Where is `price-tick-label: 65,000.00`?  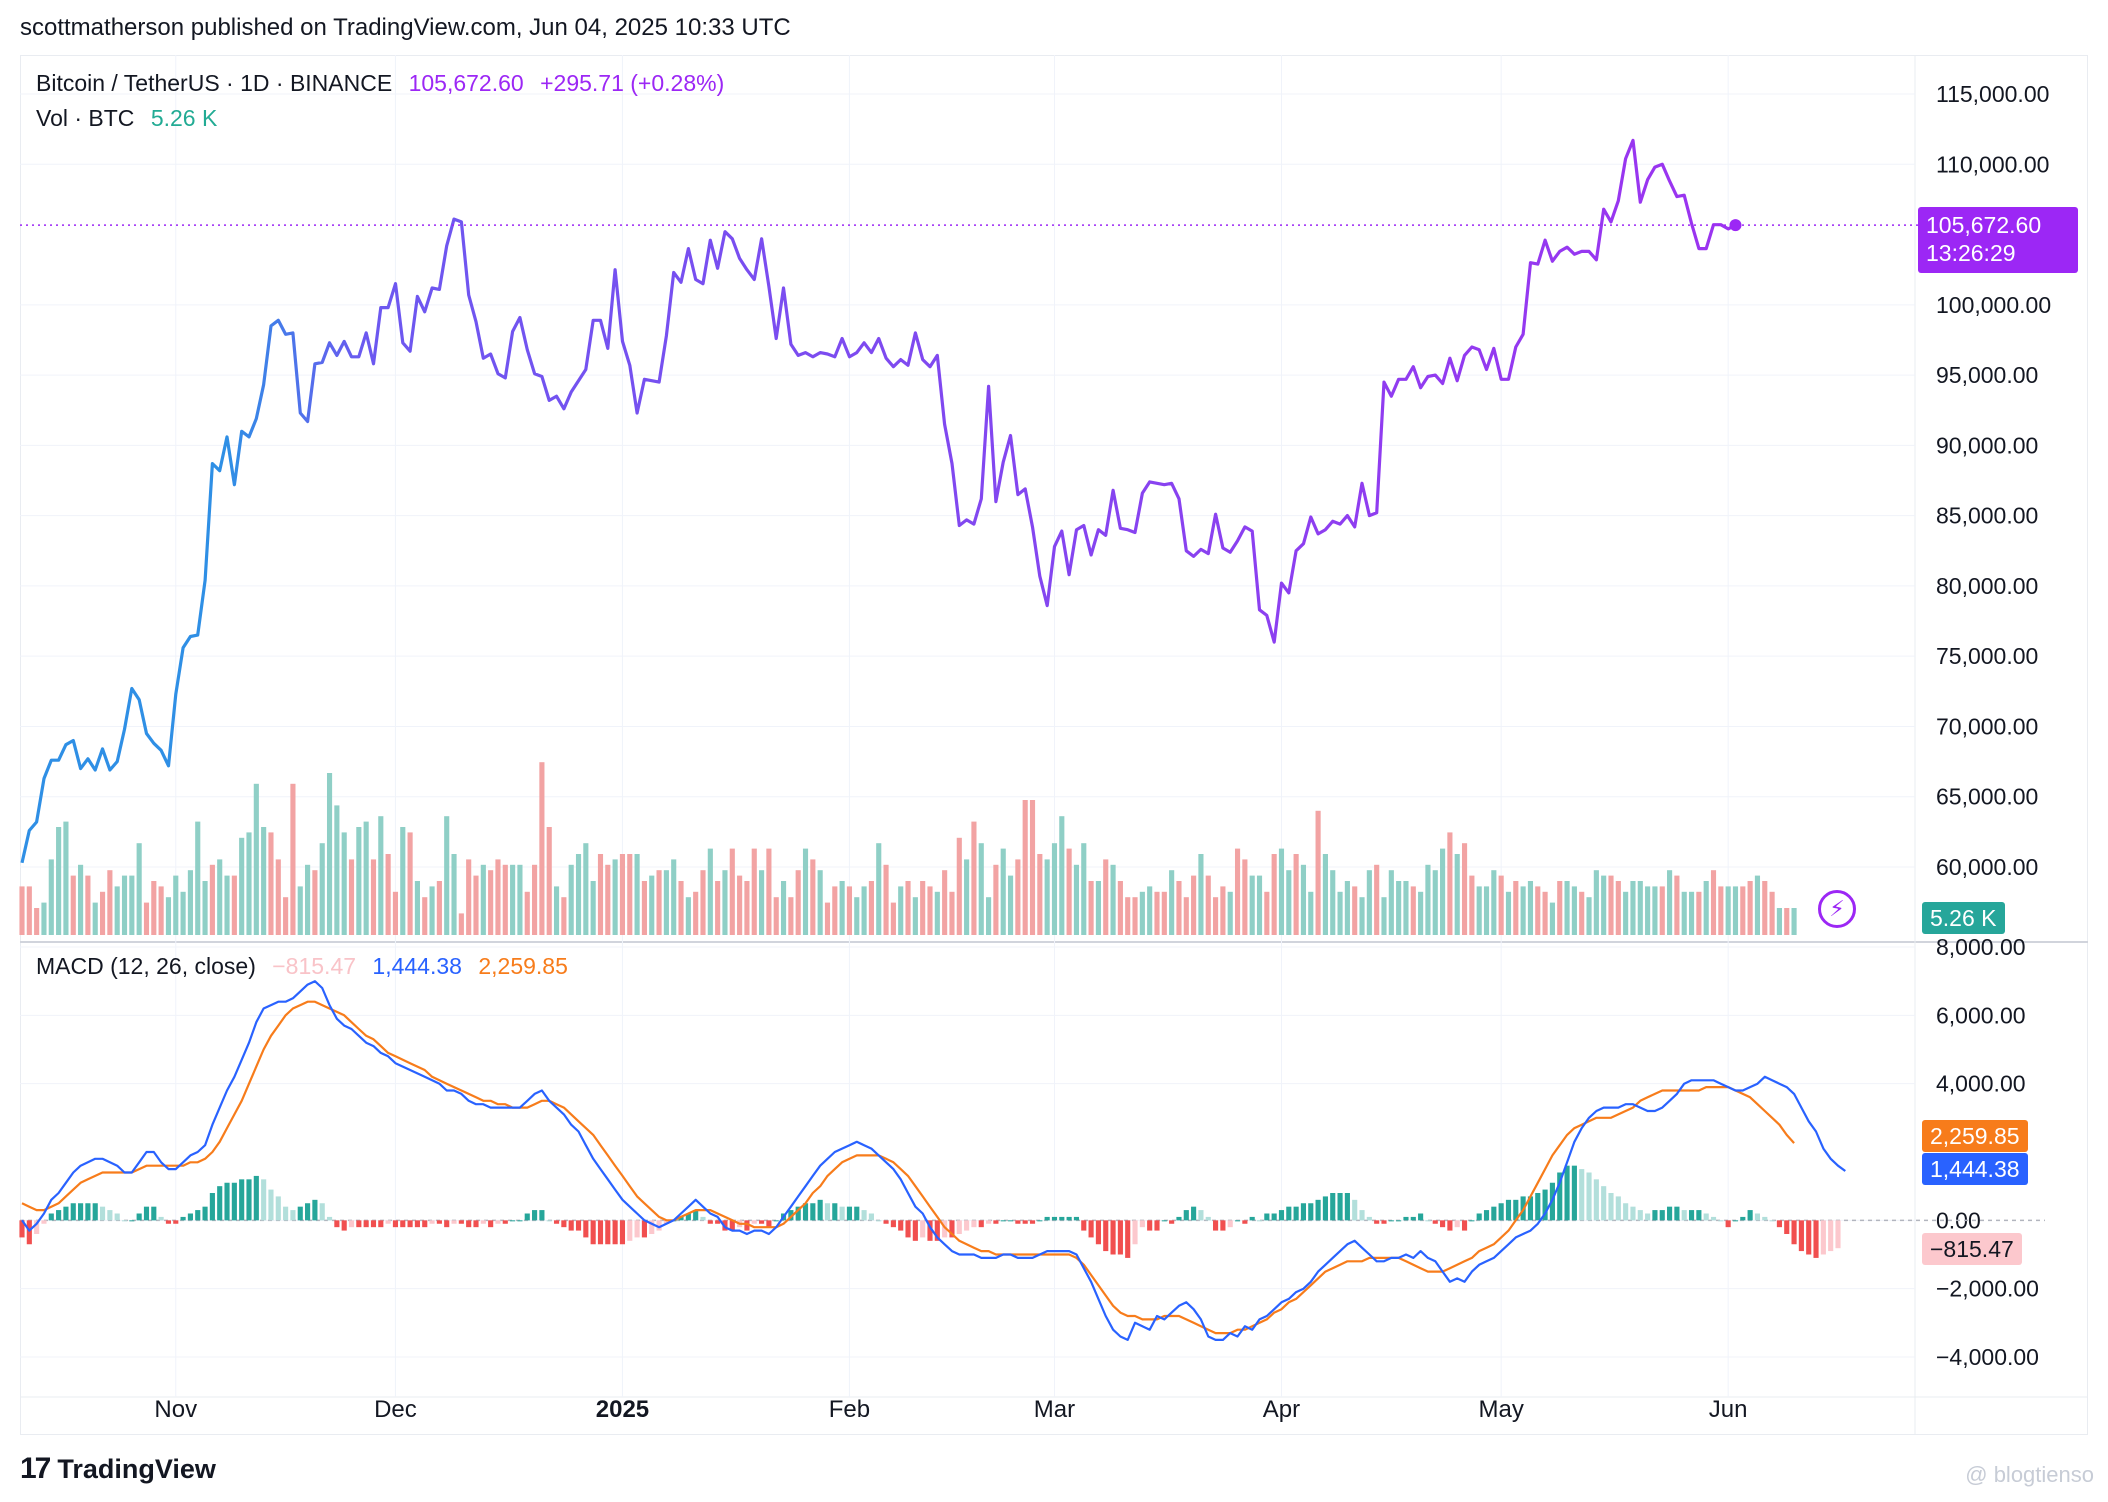
price-tick-label: 65,000.00 is located at coordinates (1987, 797).